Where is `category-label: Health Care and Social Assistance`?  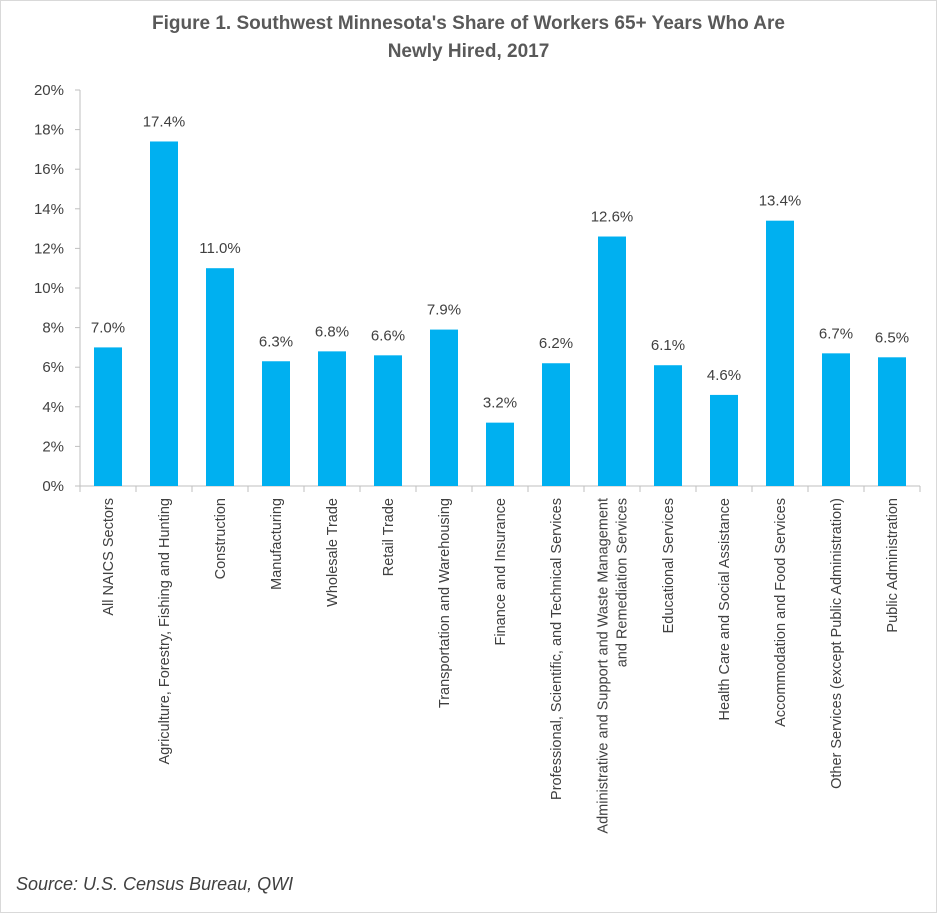 category-label: Health Care and Social Assistance is located at coordinates (725, 609).